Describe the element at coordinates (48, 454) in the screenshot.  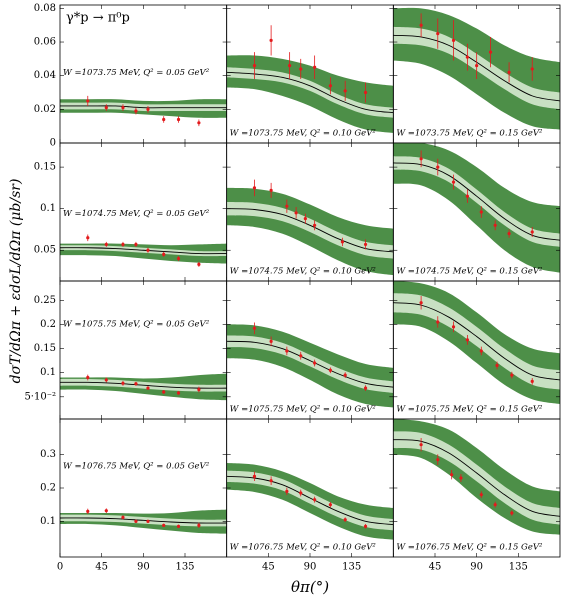
I see `y-tick-label: 0.3` at that location.